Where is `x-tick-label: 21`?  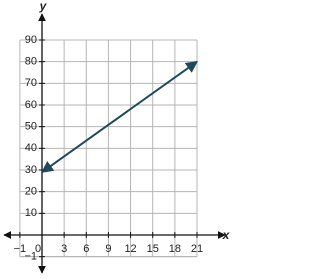 x-tick-label: 21 is located at coordinates (197, 249).